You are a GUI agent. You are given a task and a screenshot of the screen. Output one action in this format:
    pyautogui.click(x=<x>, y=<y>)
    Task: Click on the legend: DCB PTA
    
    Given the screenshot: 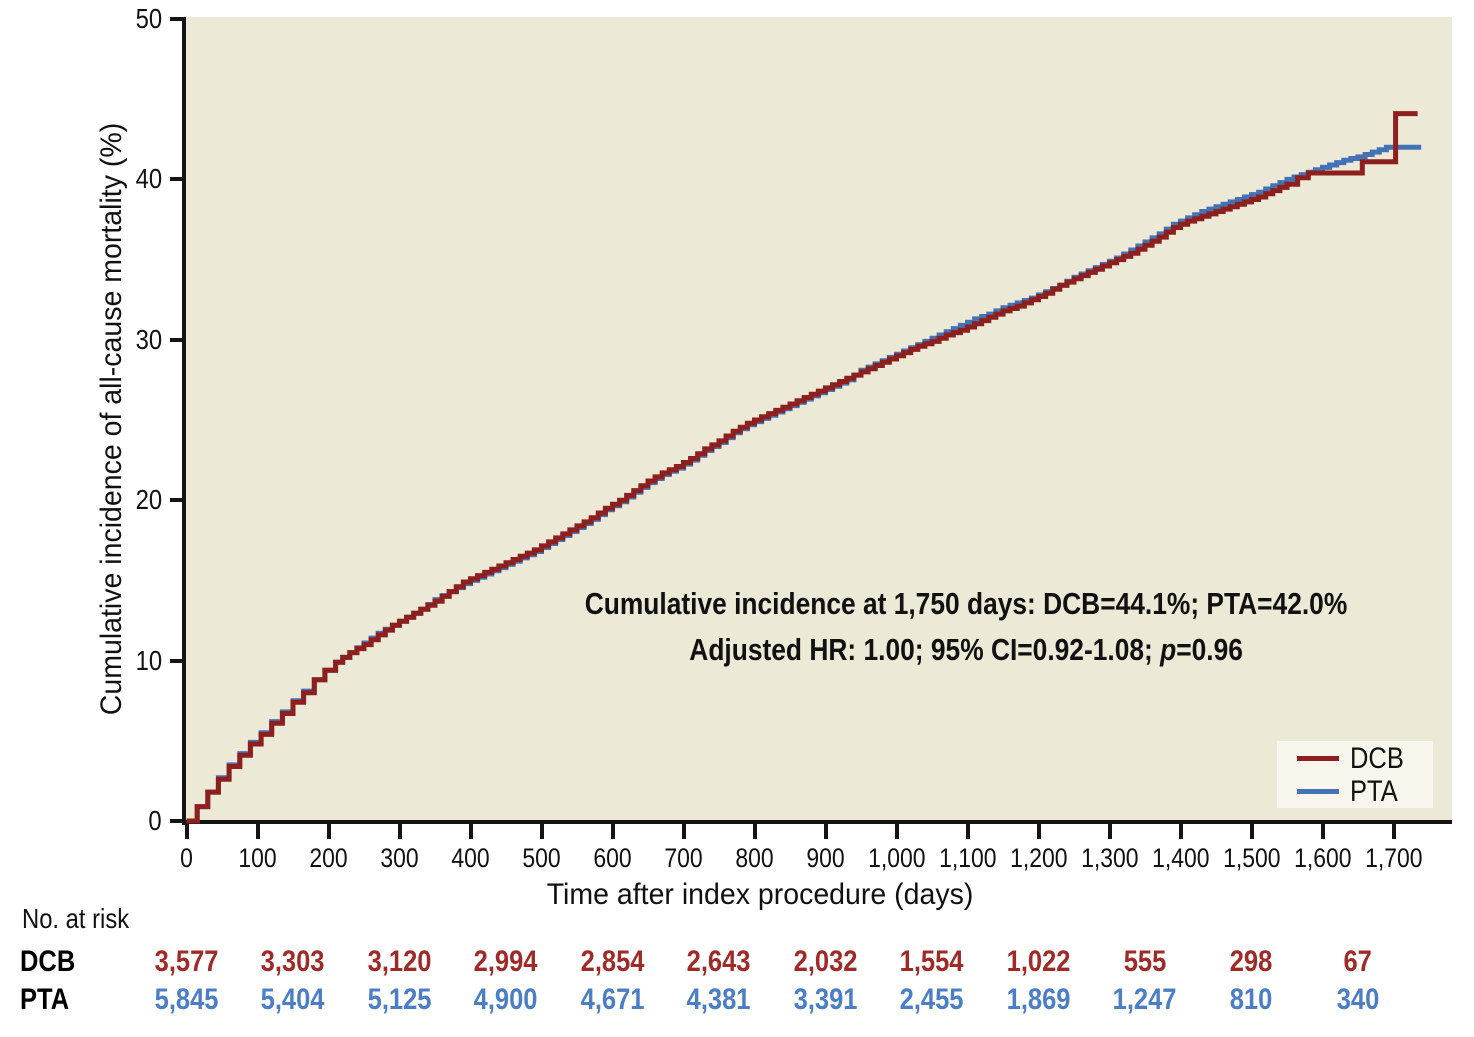 What is the action you would take?
    pyautogui.click(x=1355, y=774)
    